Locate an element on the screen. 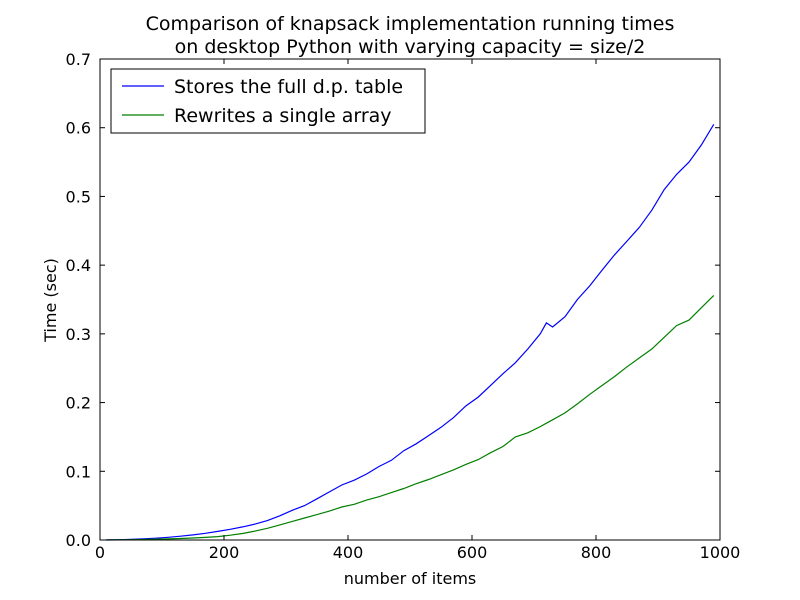 This screenshot has width=800, height=600. legend-label-single-array: Rewrites a single array is located at coordinates (283, 116).